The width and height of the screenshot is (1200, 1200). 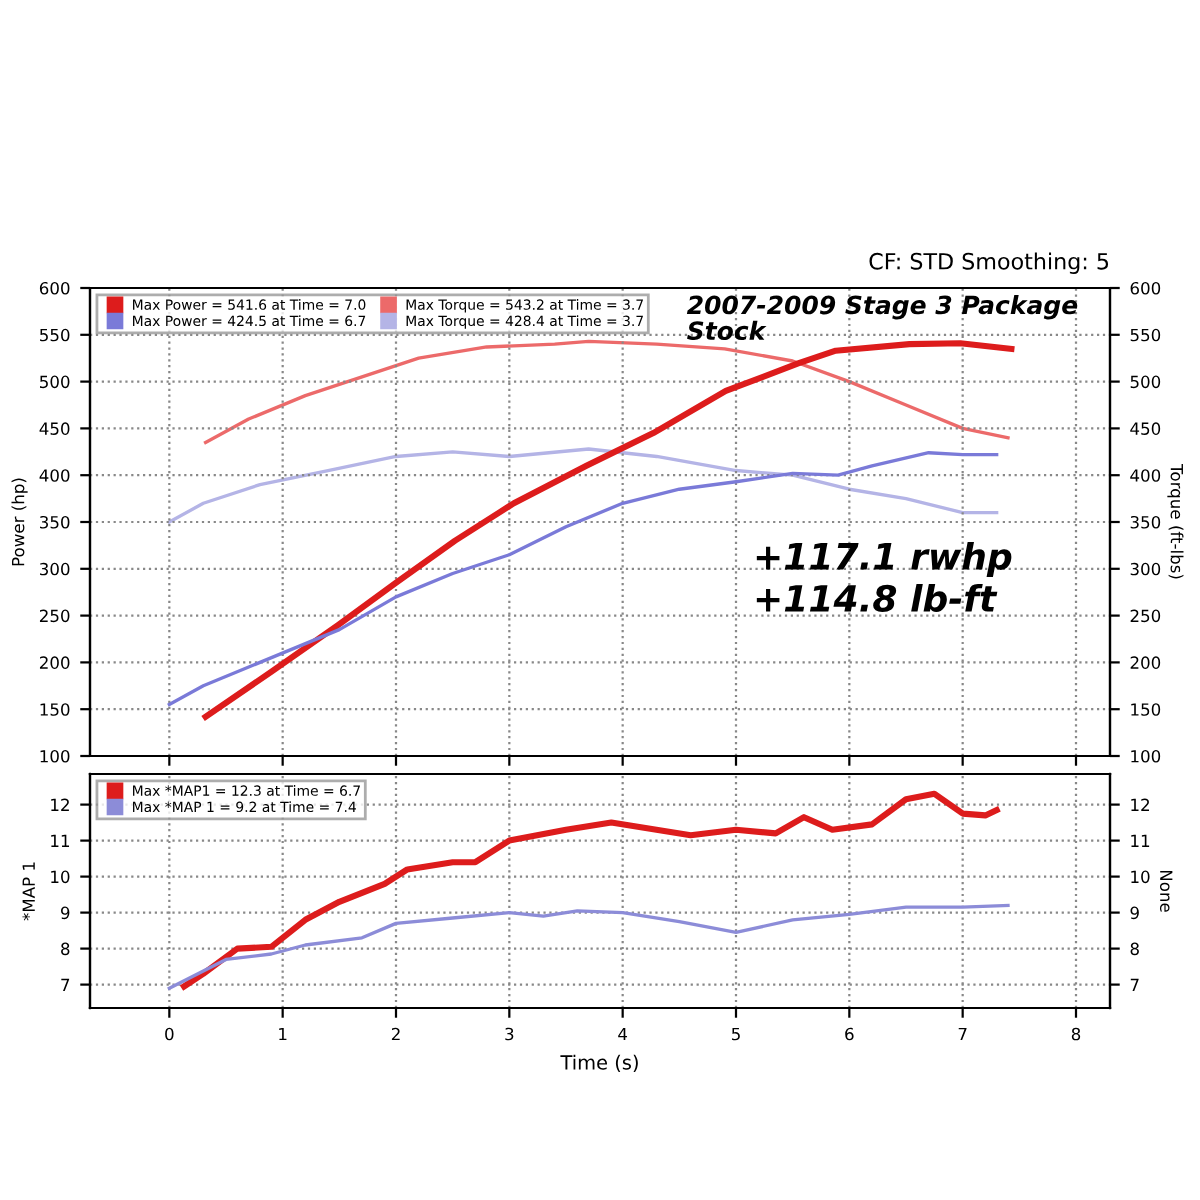 What do you see at coordinates (1140, 804) in the screenshot?
I see `y2-tick-label: 12` at bounding box center [1140, 804].